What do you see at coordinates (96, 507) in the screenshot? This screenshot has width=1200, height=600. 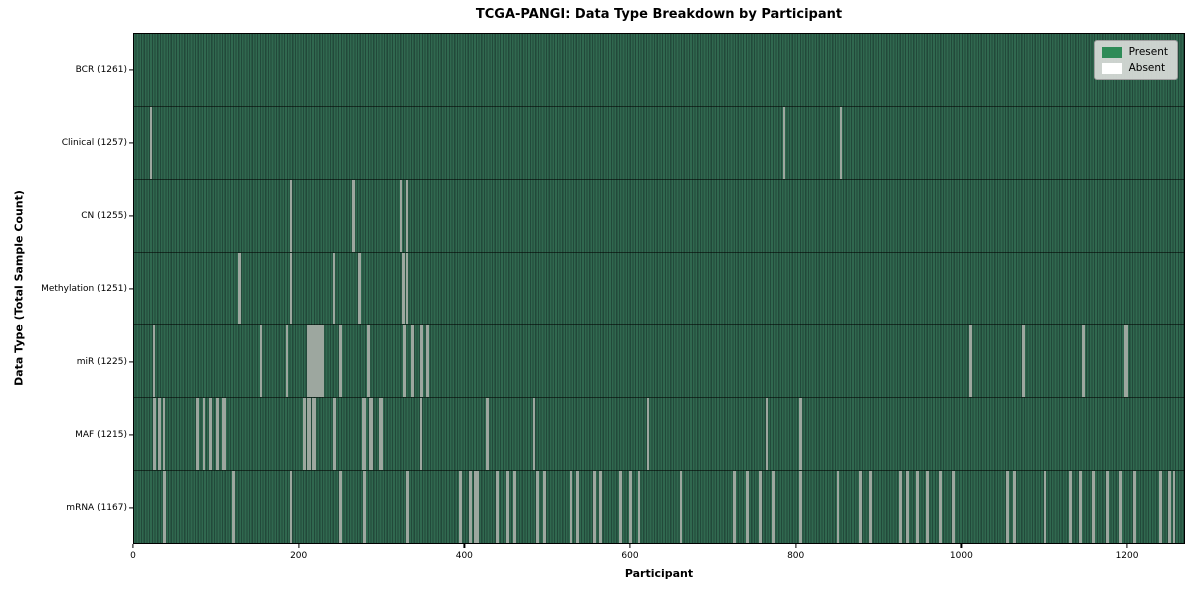 I see `y-tick-label: mRNA (1167)` at bounding box center [96, 507].